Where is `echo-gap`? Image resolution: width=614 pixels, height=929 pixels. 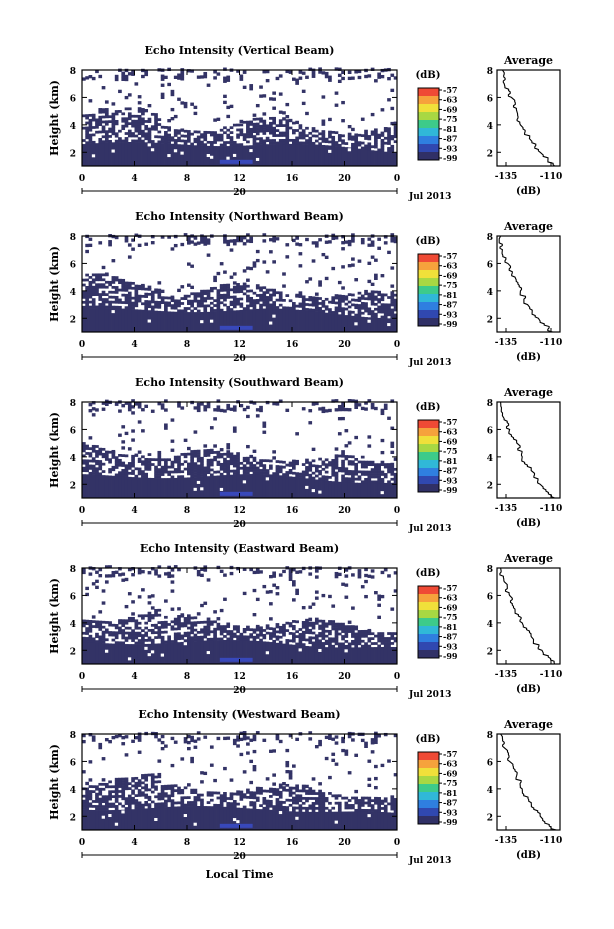
echo-gap is located at coordinates (234, 820).